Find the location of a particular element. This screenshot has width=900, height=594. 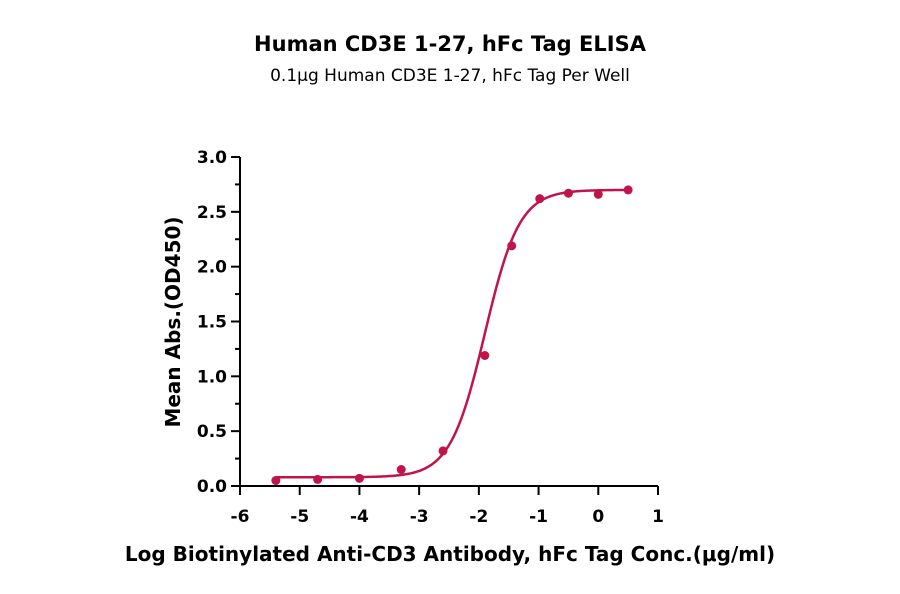

x-tick-label: 0 is located at coordinates (598, 517).